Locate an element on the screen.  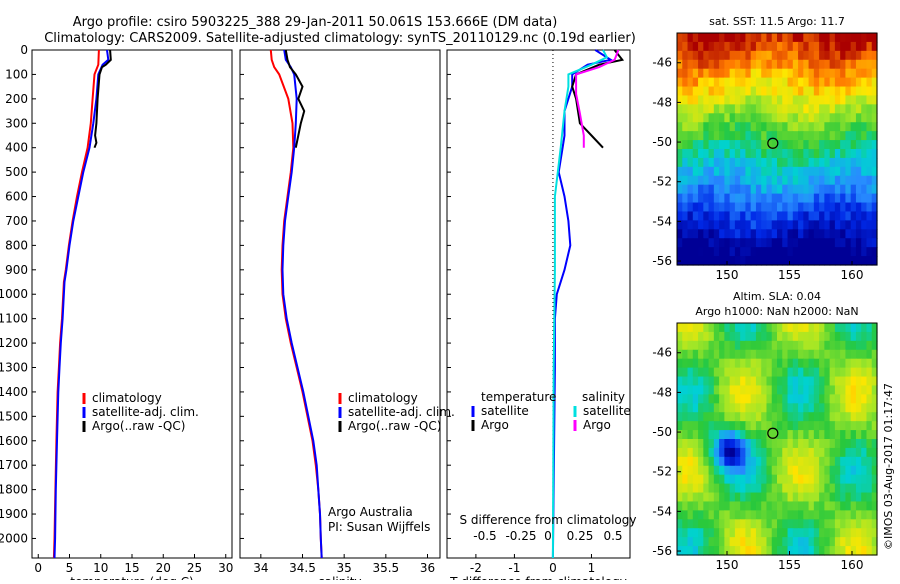
map-title: sat. SST: 11.5 Argo: 11.7 is located at coordinates (777, 21).